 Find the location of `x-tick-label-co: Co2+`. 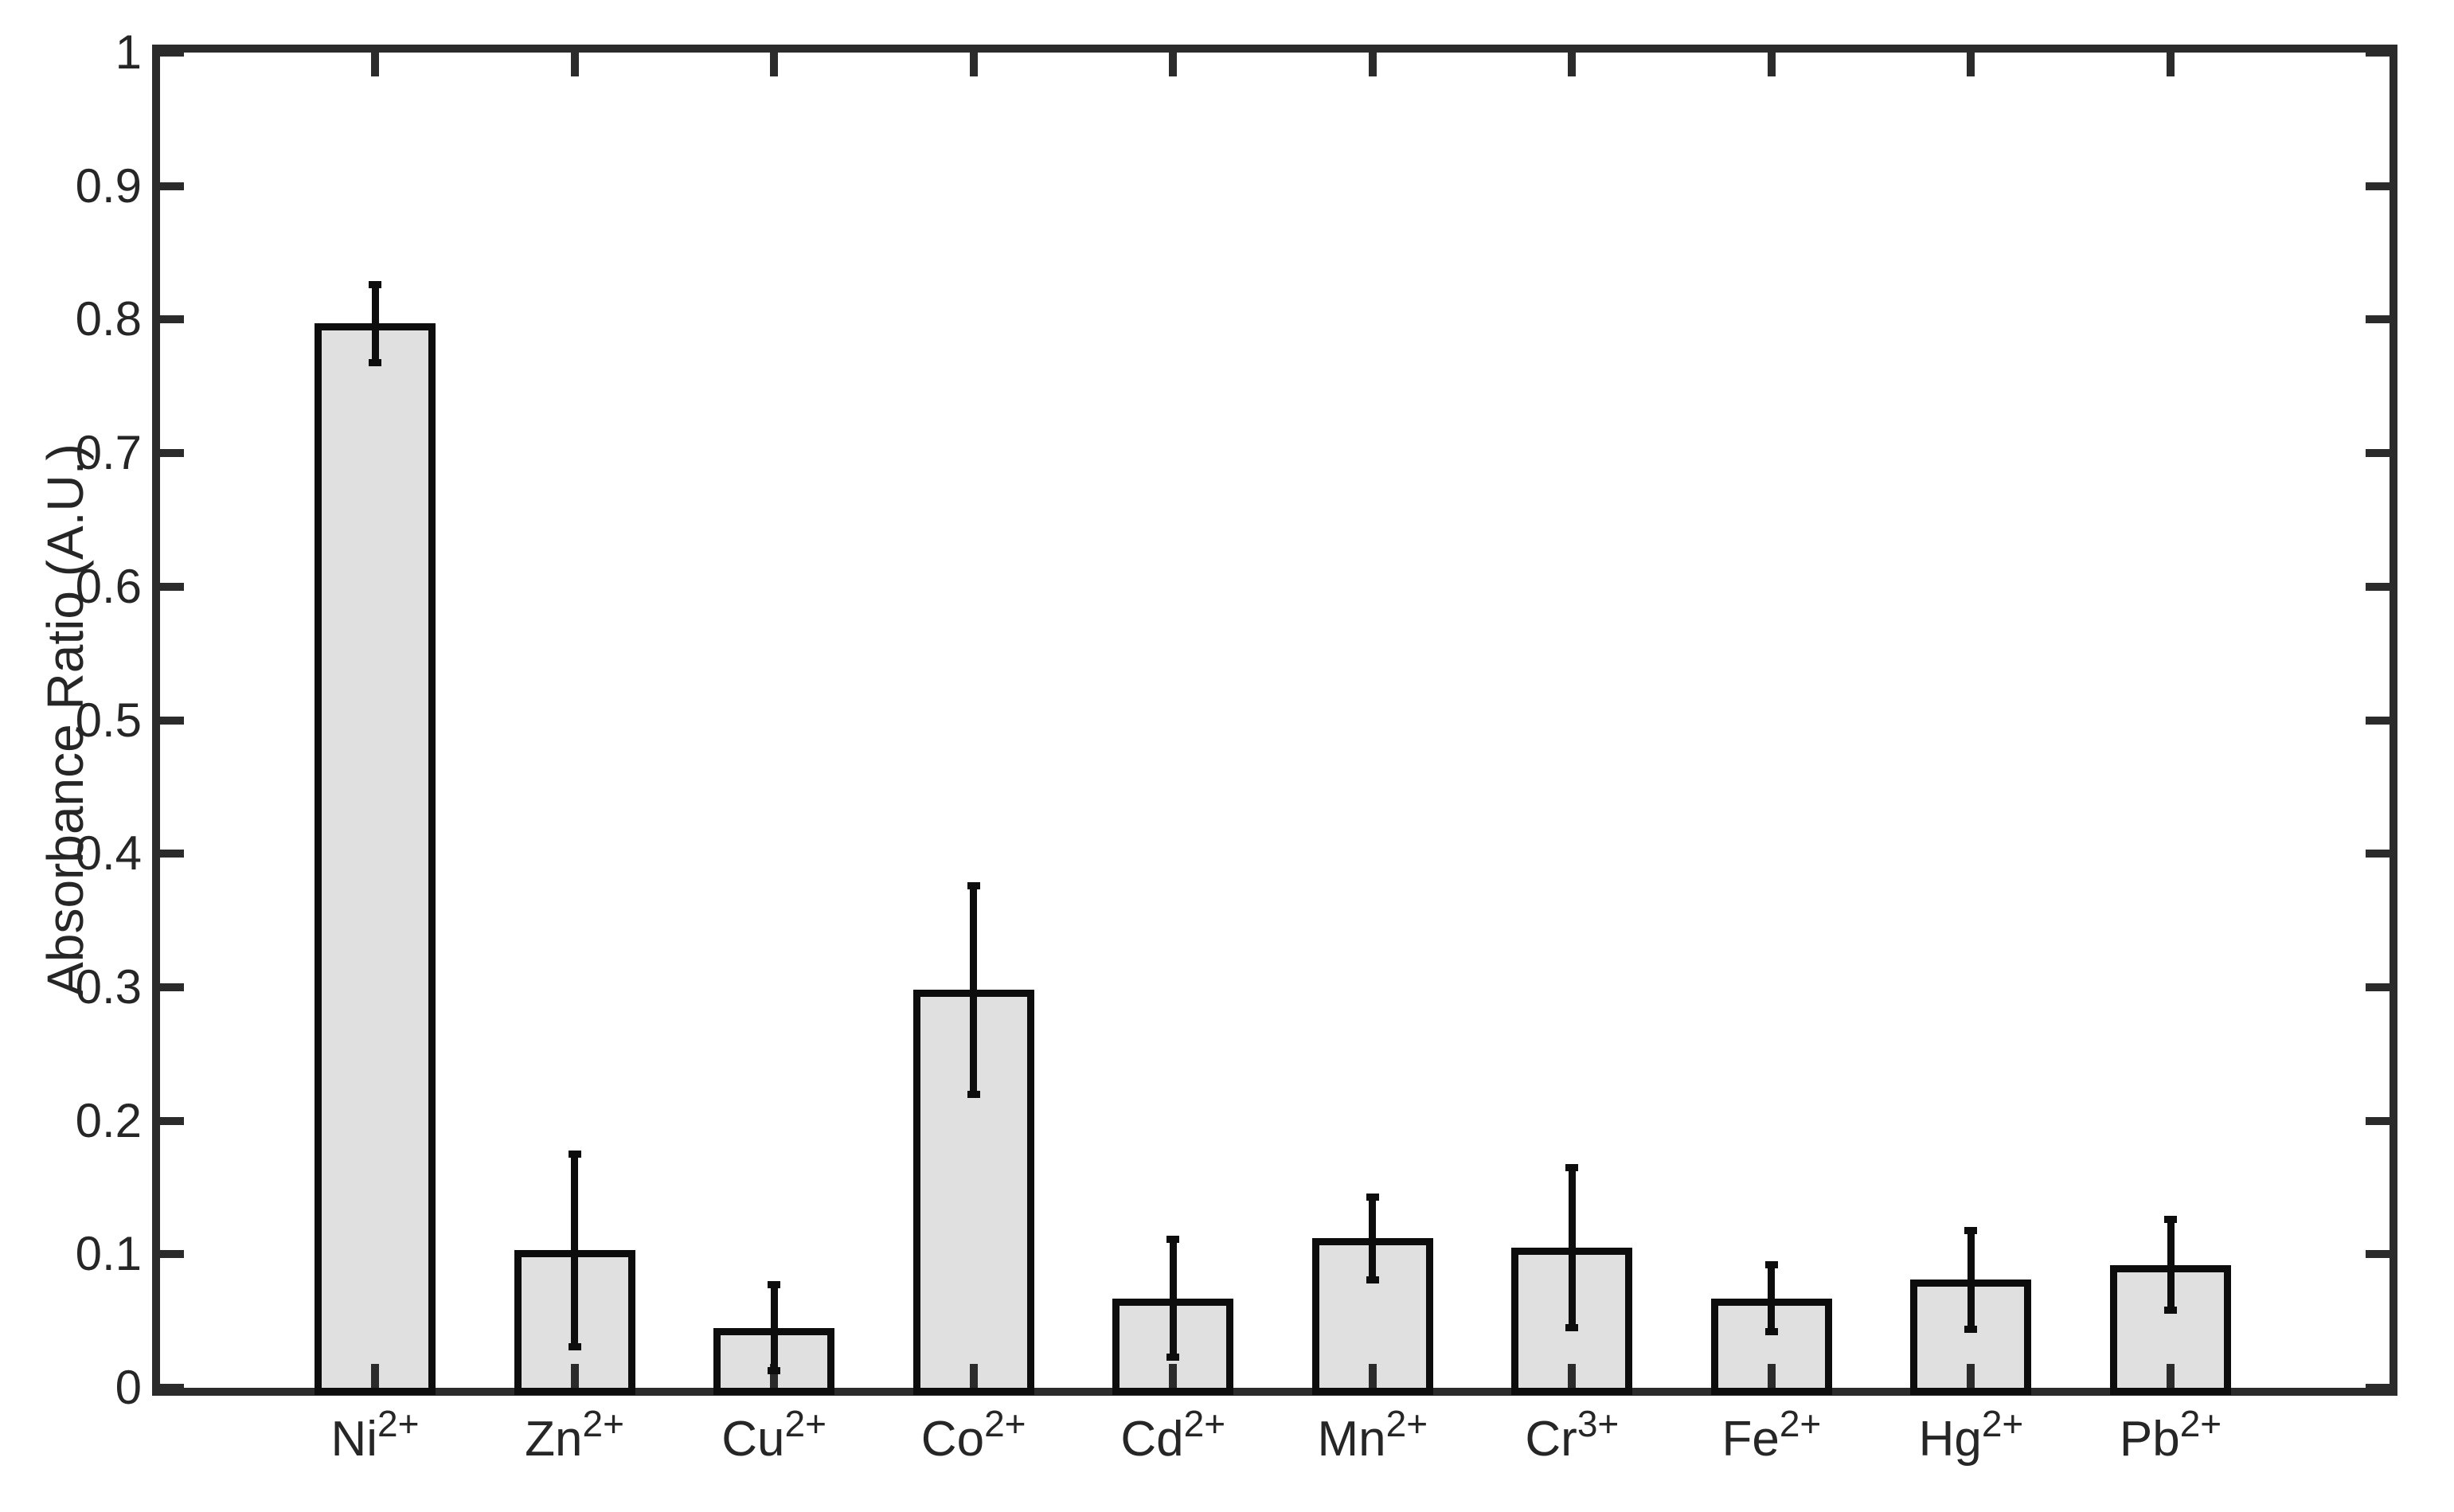

x-tick-label-co: Co2+ is located at coordinates (973, 1437).